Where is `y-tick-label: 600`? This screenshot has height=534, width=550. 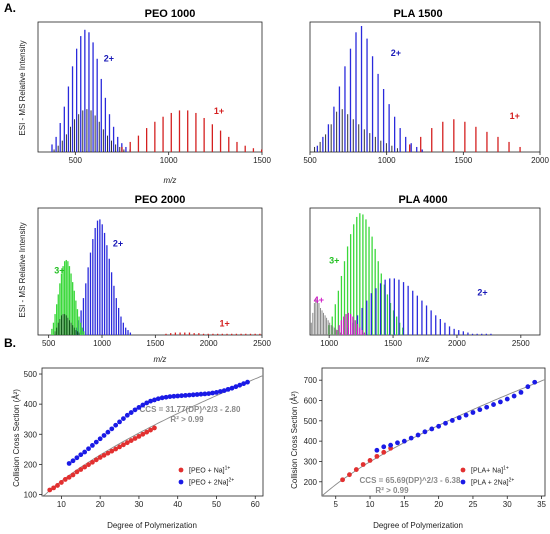 y-tick-label: 600 is located at coordinates (311, 401).